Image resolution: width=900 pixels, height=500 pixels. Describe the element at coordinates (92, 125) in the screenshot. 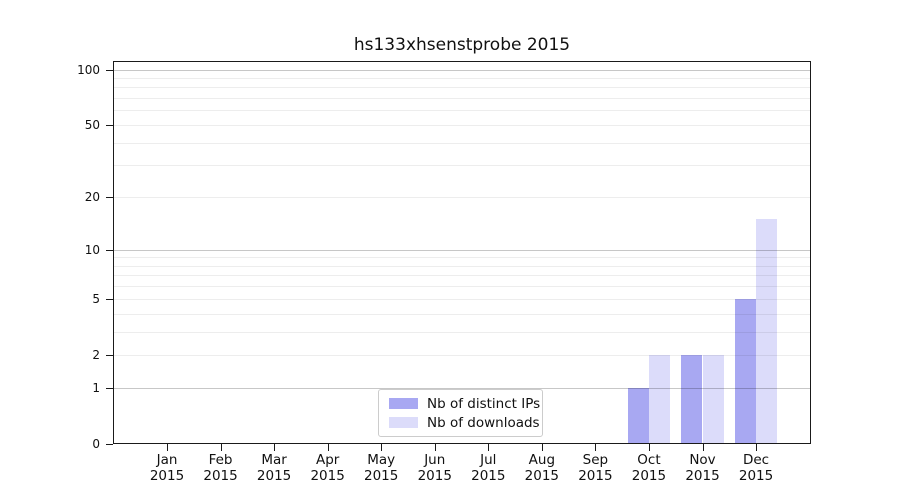

I see `y-tick-label-50: 50` at that location.